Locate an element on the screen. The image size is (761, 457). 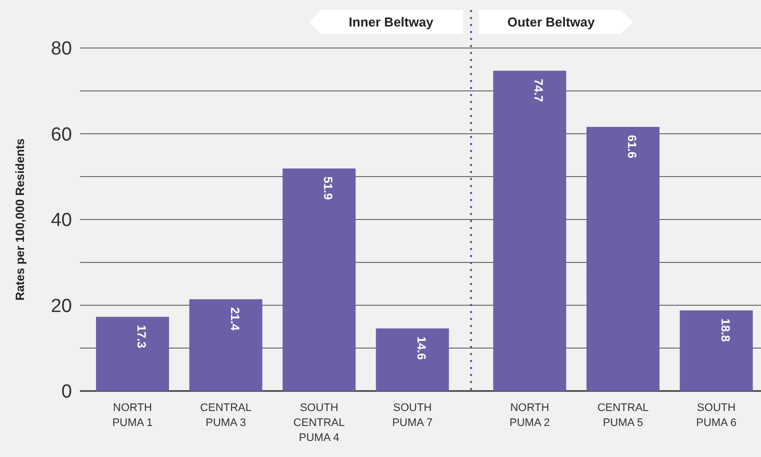
y-axis-title: Rates per 100,000 Residents is located at coordinates (20, 219).